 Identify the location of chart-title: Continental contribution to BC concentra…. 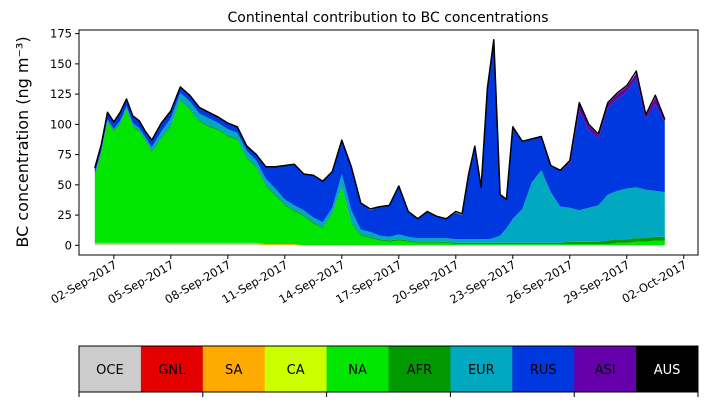
(387, 18).